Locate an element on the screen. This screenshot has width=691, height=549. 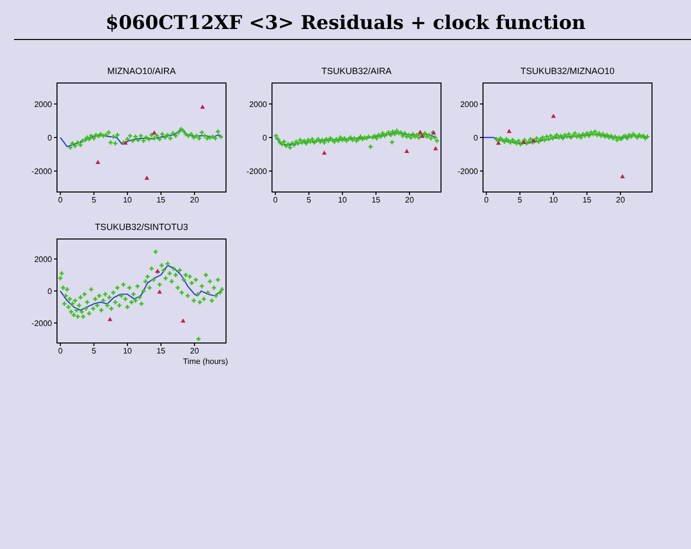
chart-title: TSUKUB32/MIZNAO10 is located at coordinates (567, 71).